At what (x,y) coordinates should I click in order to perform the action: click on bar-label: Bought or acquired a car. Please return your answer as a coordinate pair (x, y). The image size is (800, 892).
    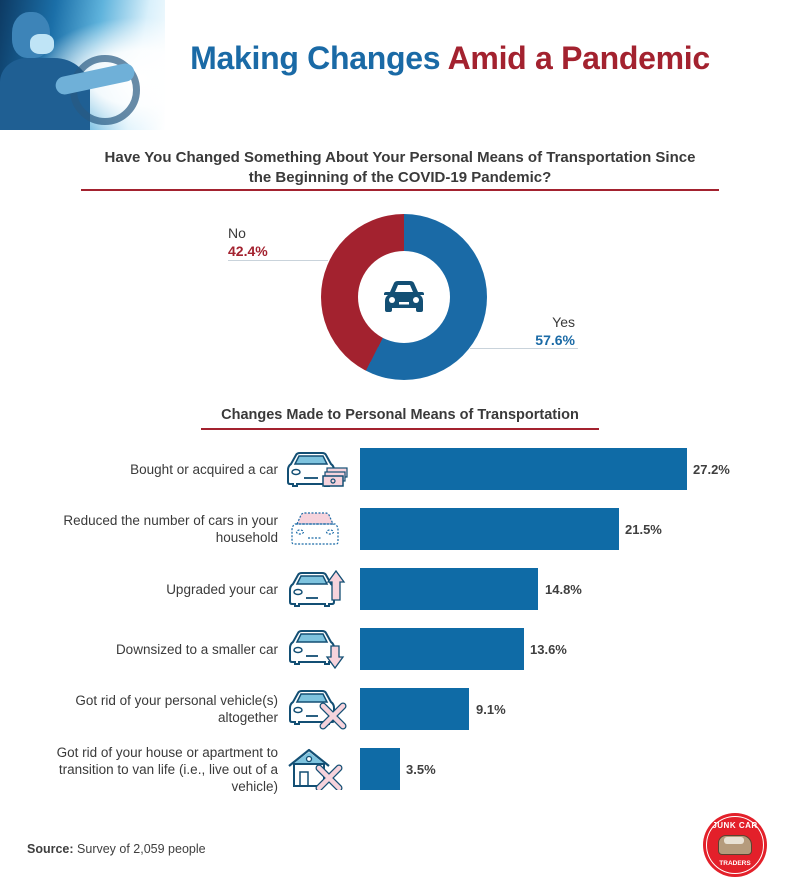
    Looking at the image, I should click on (204, 469).